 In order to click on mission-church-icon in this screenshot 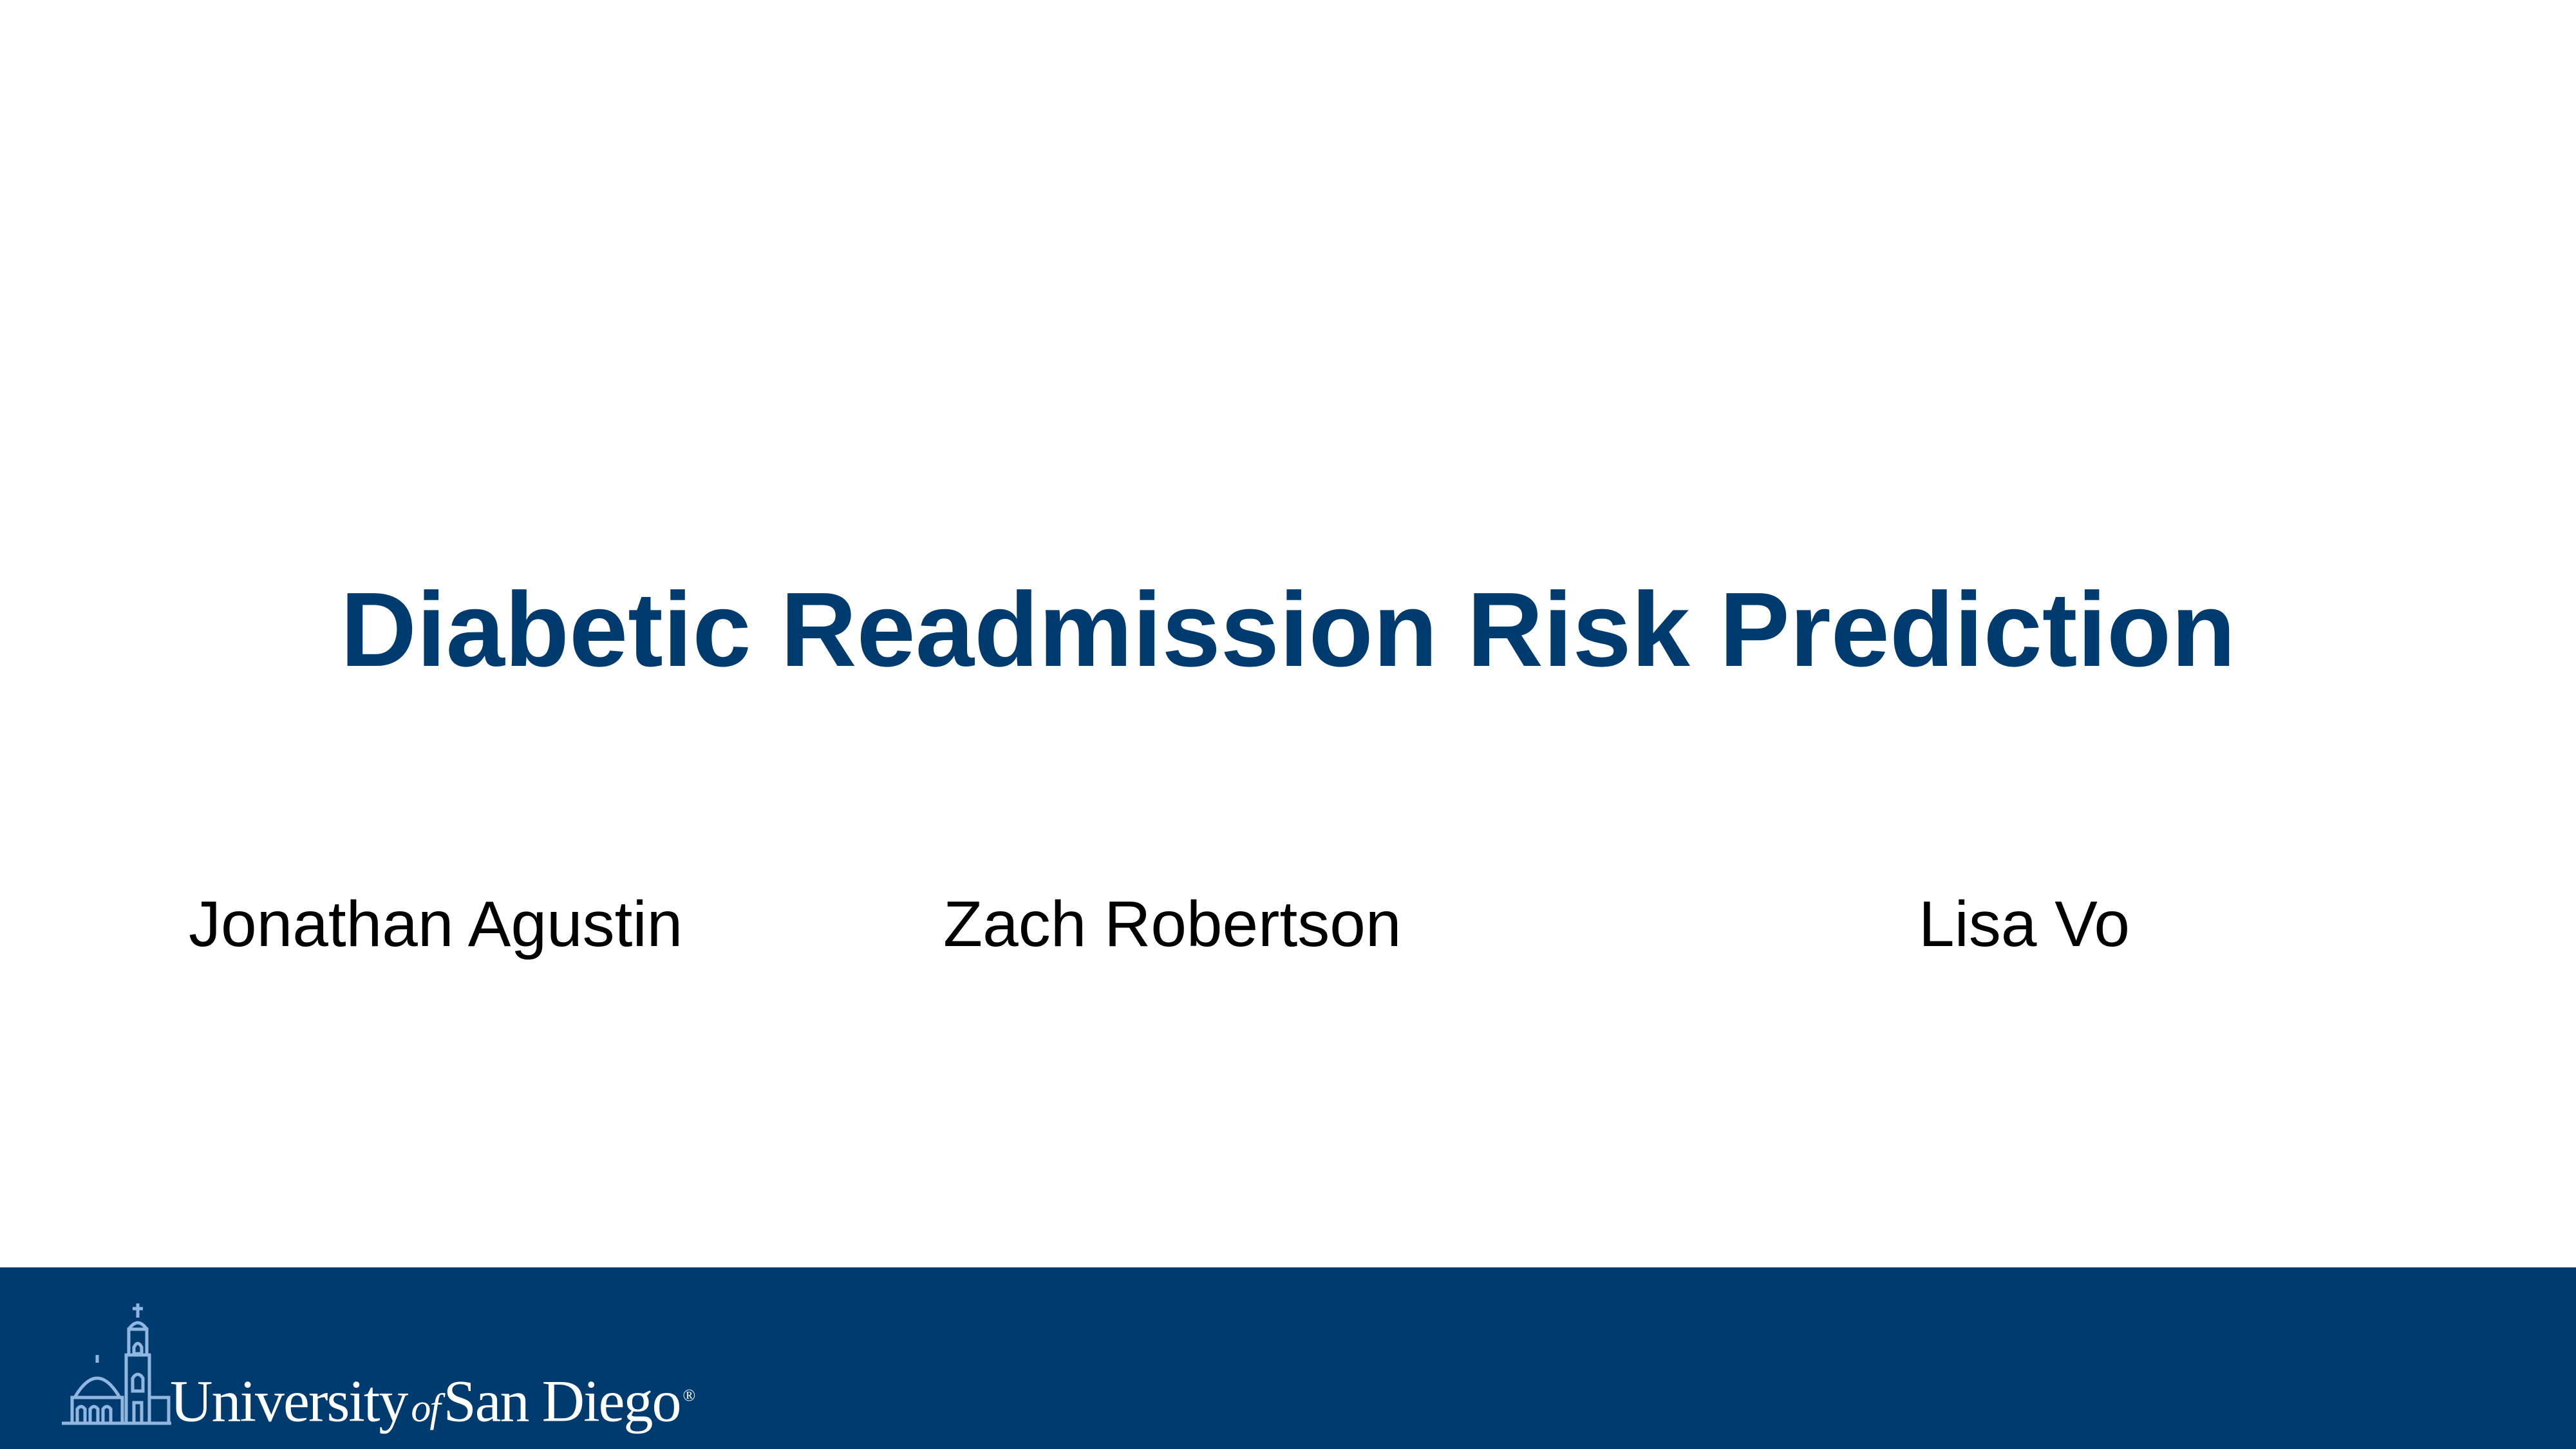, I will do `click(116, 1364)`.